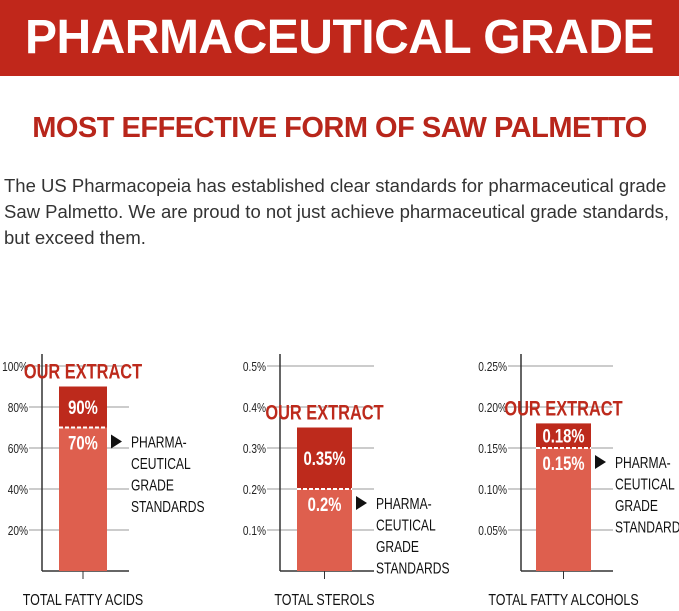  I want to click on x-axis-label: TOTAL FATTY ALCOHOLS, so click(563, 601).